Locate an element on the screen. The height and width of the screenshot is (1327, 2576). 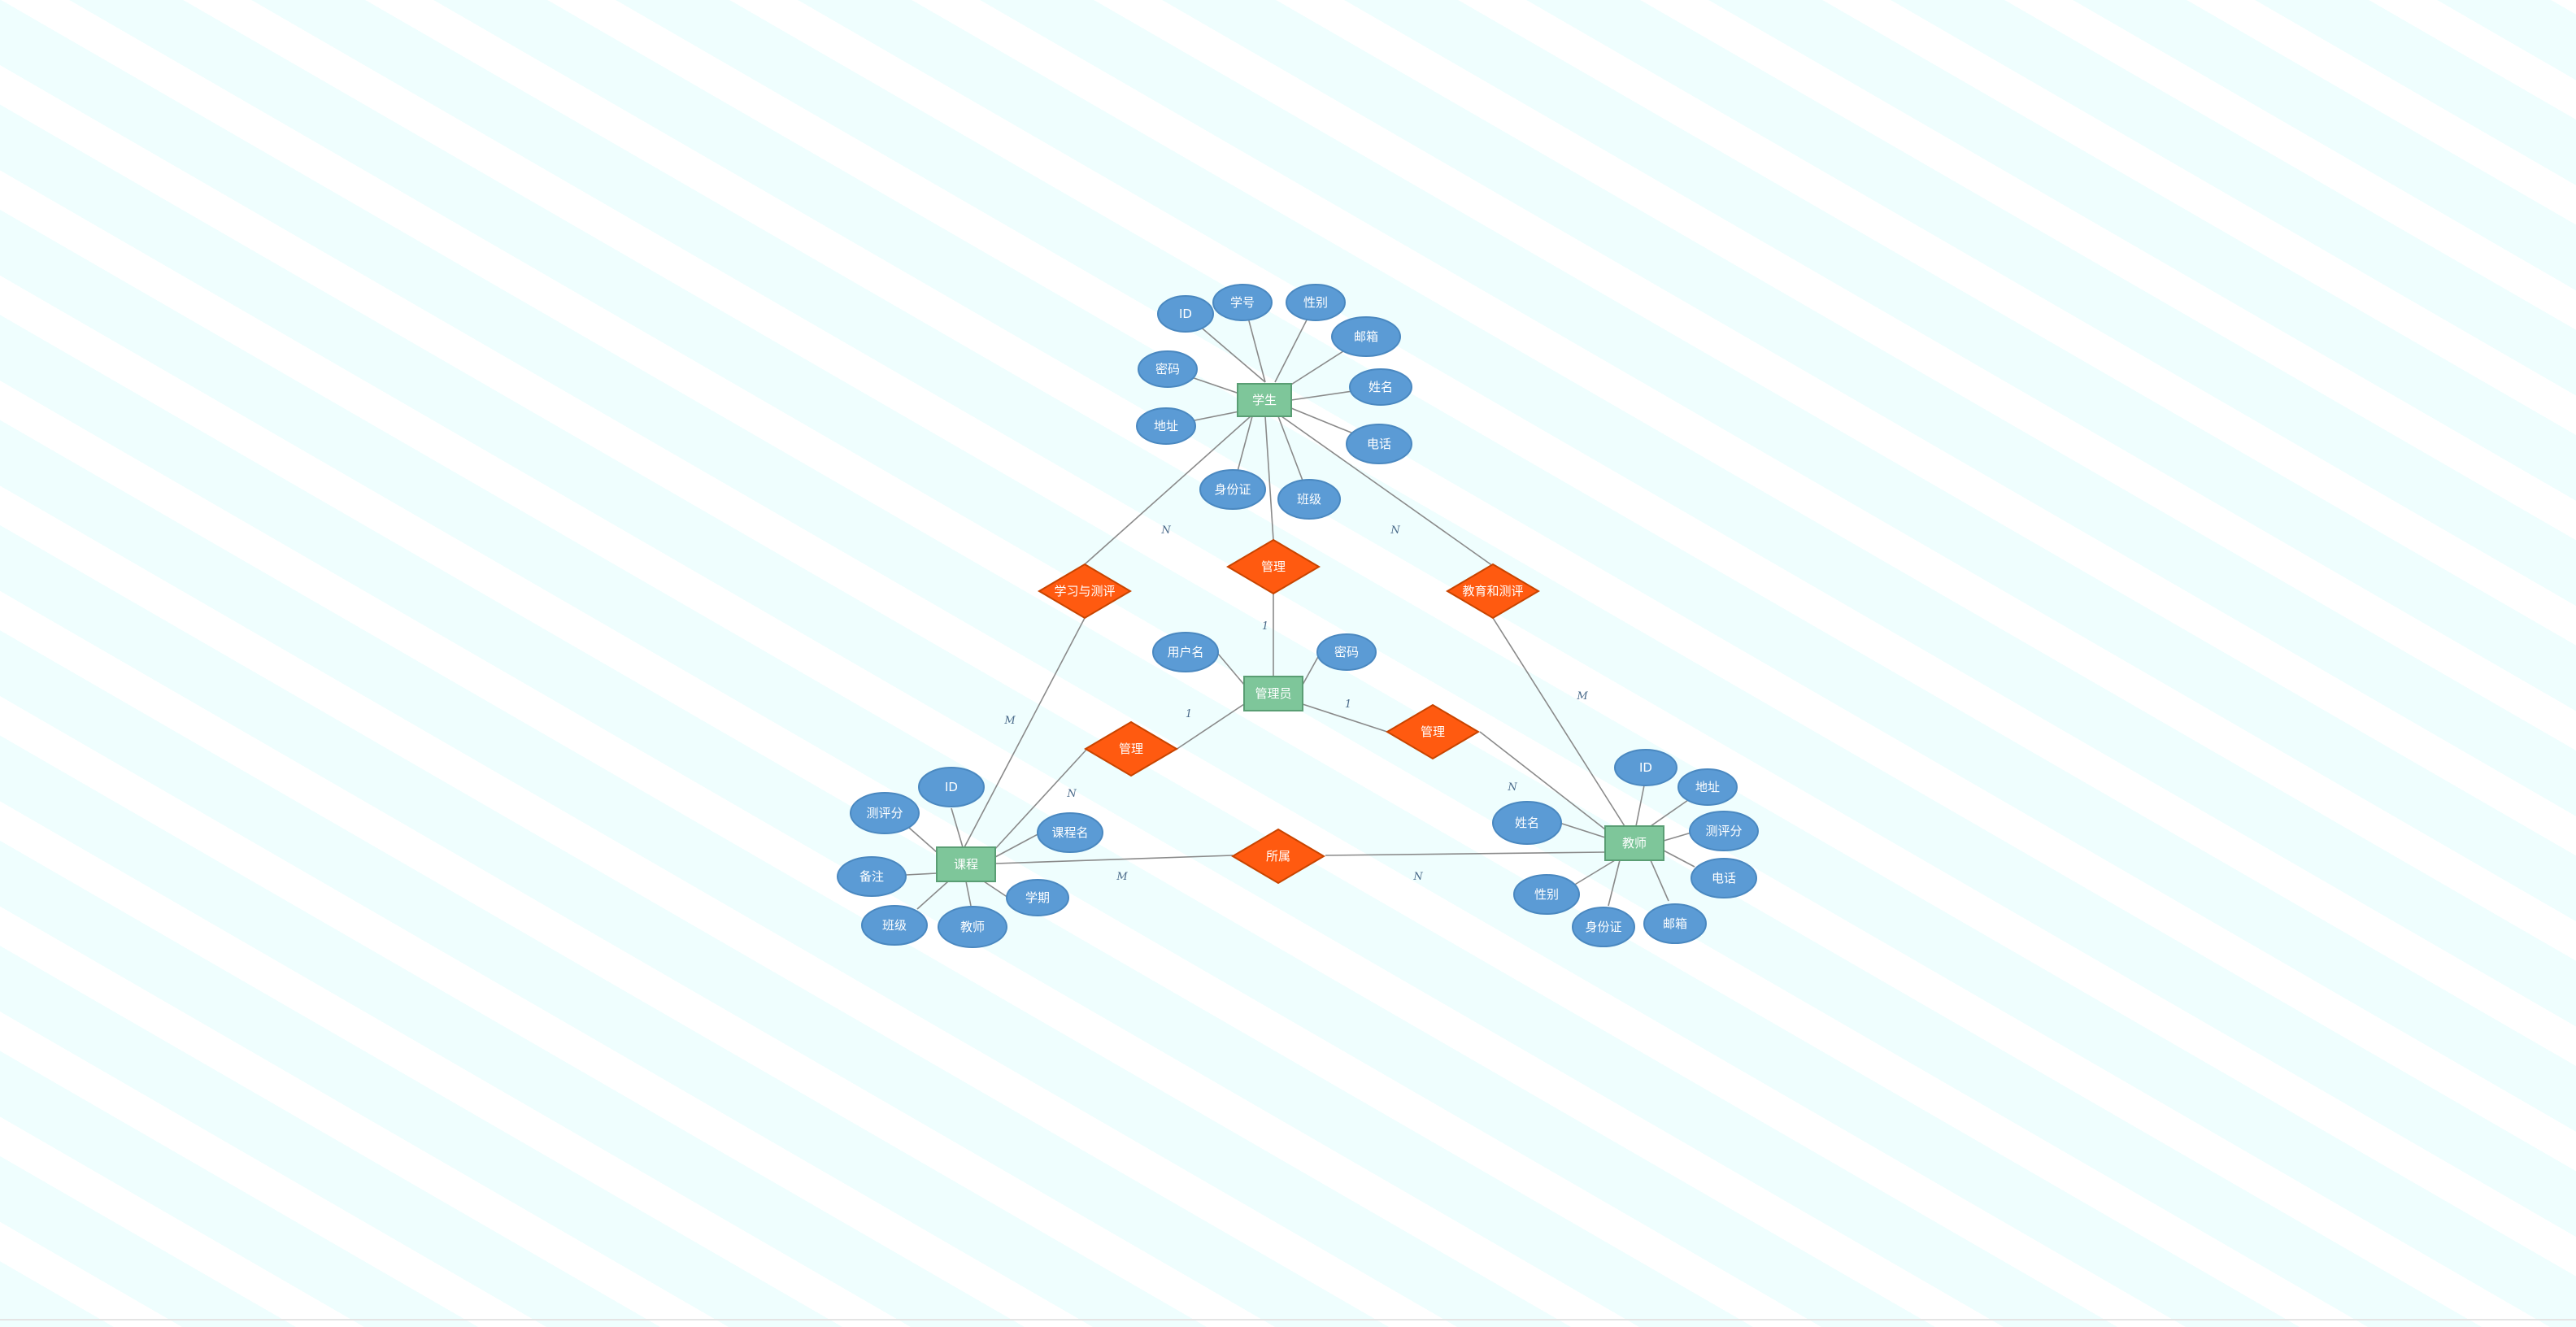
attribute-label: 用户名 is located at coordinates (1185, 652).